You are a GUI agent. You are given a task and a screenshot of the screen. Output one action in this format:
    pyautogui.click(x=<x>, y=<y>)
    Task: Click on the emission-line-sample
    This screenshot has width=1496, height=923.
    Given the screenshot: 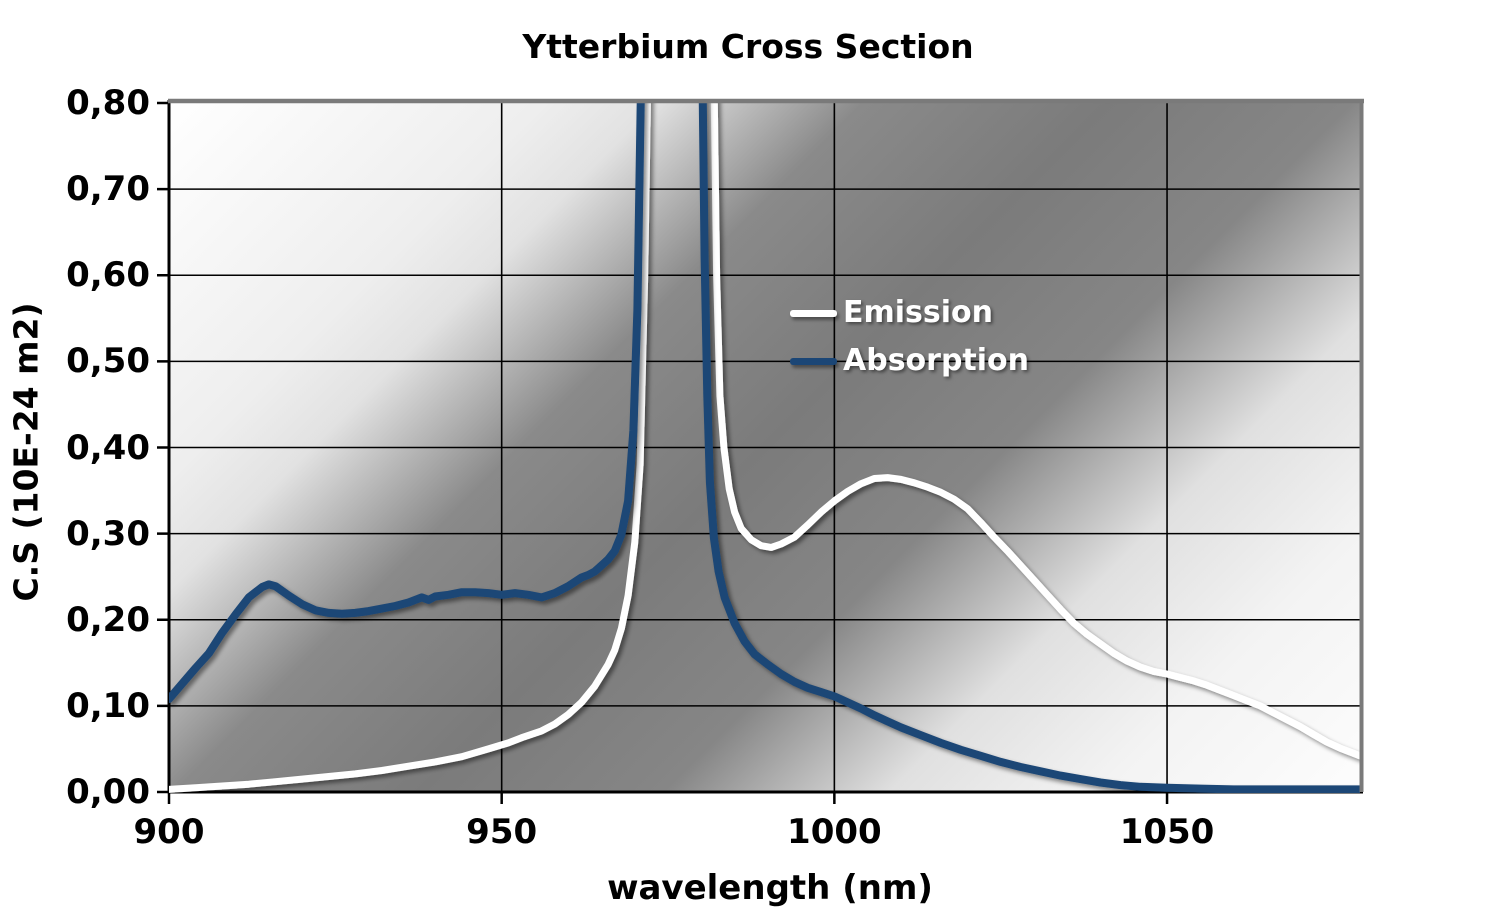 What is the action you would take?
    pyautogui.click(x=813, y=313)
    